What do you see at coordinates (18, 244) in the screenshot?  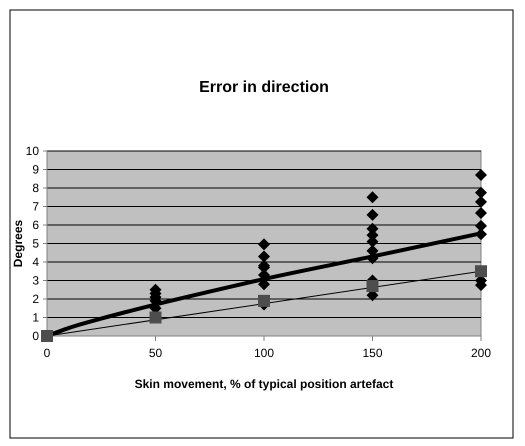 I see `y-axis-title: Degrees` at bounding box center [18, 244].